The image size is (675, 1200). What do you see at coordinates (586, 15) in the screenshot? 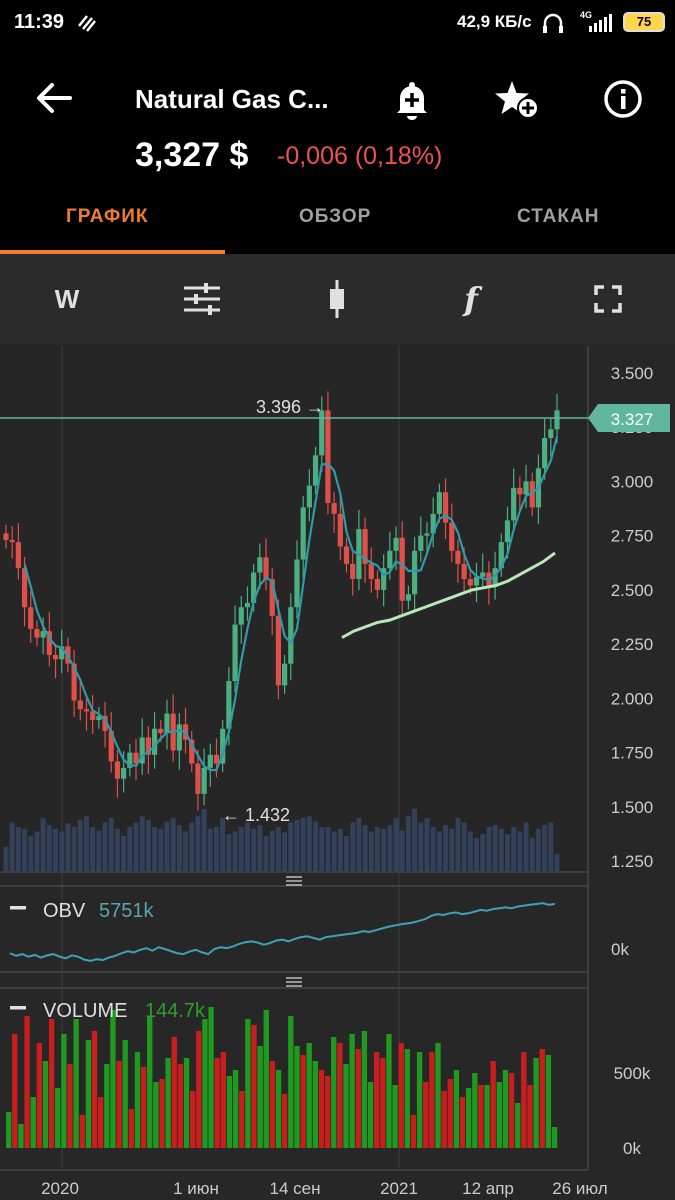
I see `network-type: 4G` at bounding box center [586, 15].